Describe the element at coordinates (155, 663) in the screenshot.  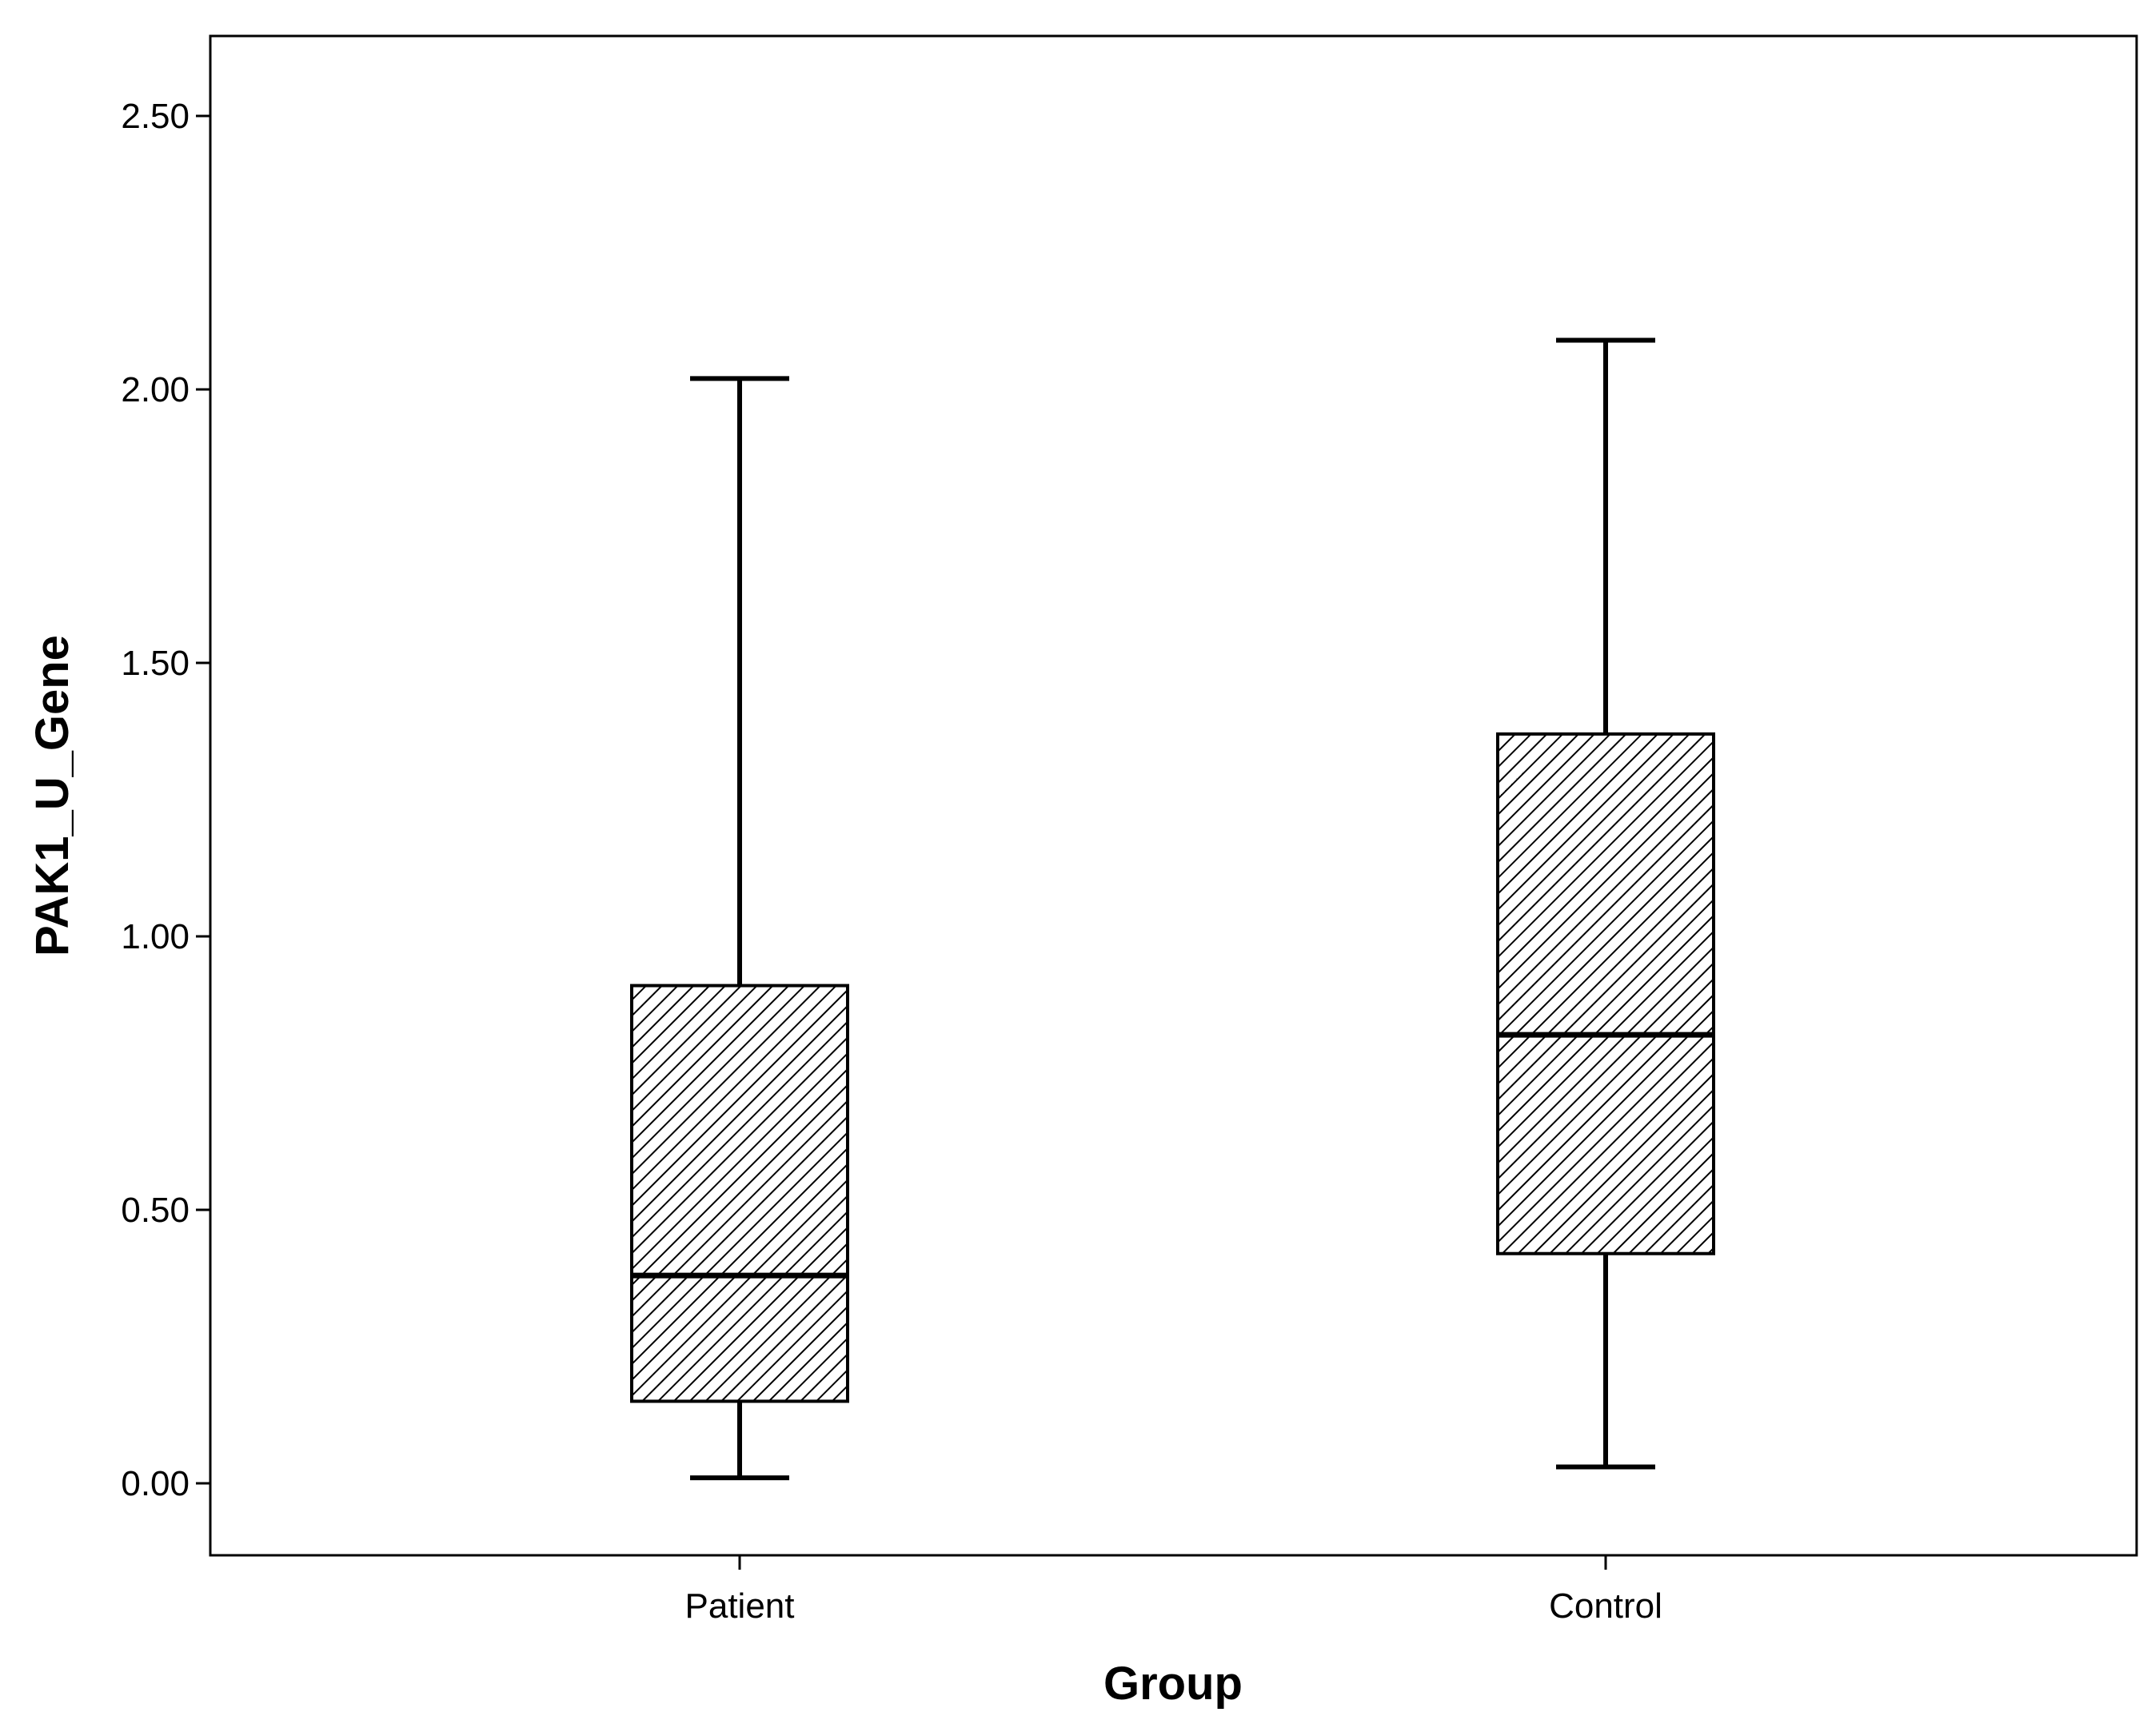
I see `y-tick-label: 1.50` at that location.